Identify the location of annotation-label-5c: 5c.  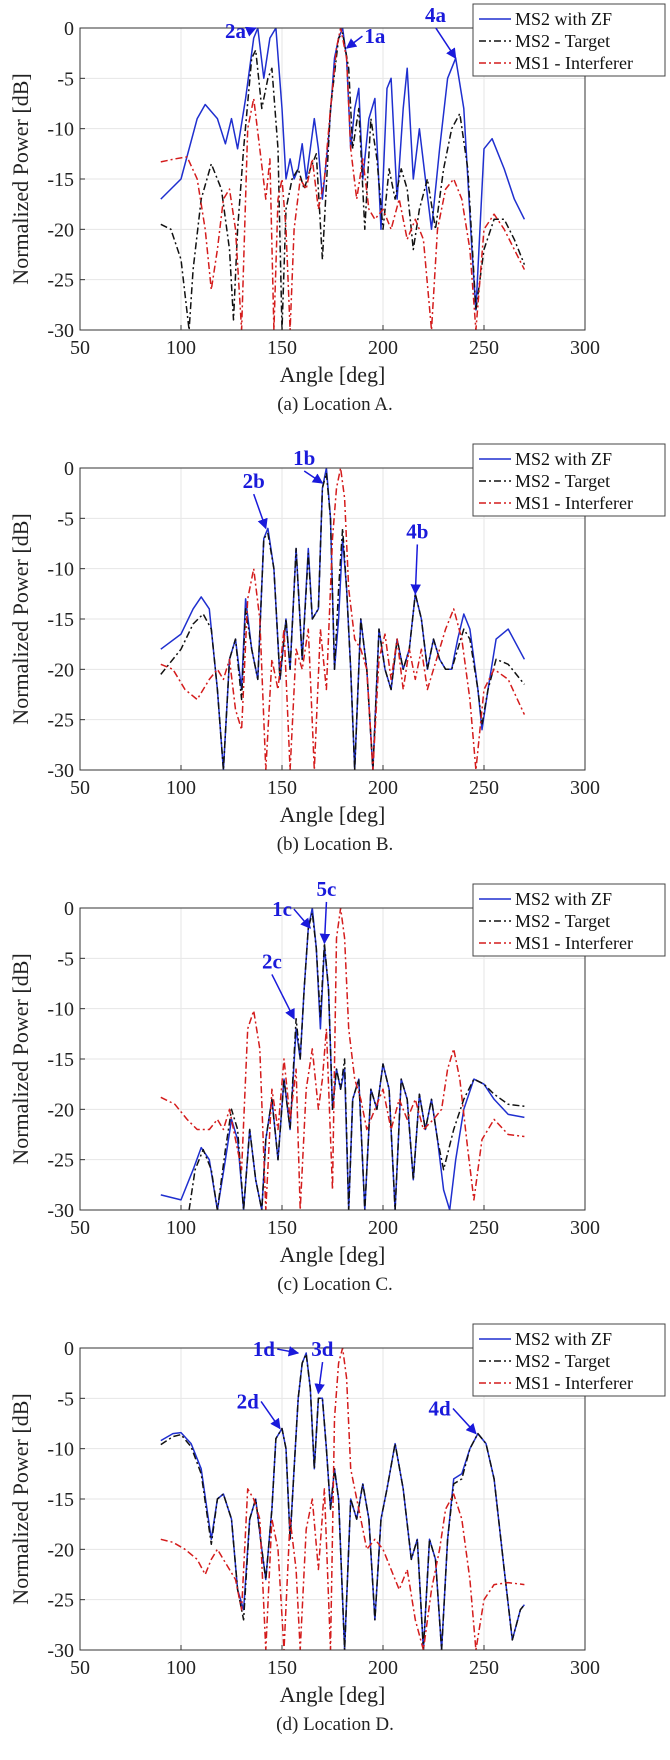
(327, 890).